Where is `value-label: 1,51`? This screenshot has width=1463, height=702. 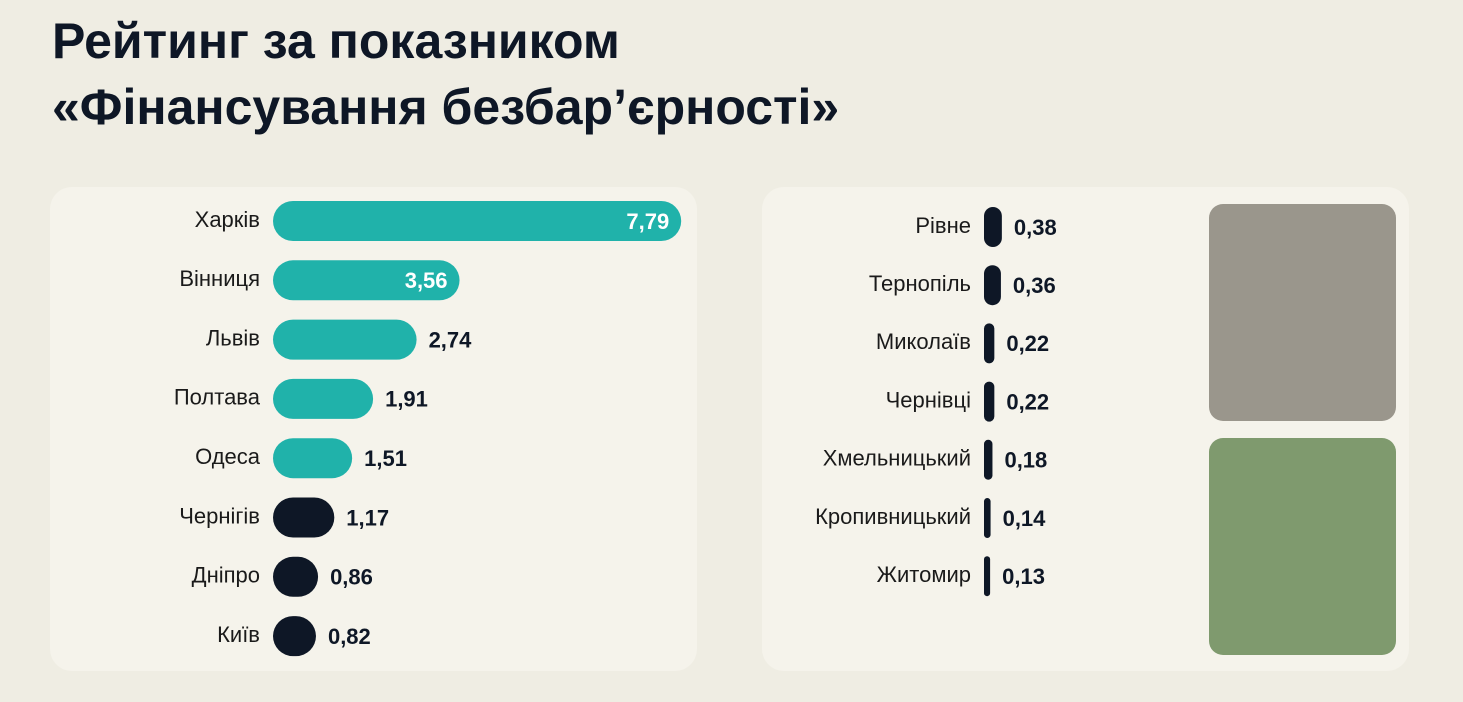
value-label: 1,51 is located at coordinates (385, 458).